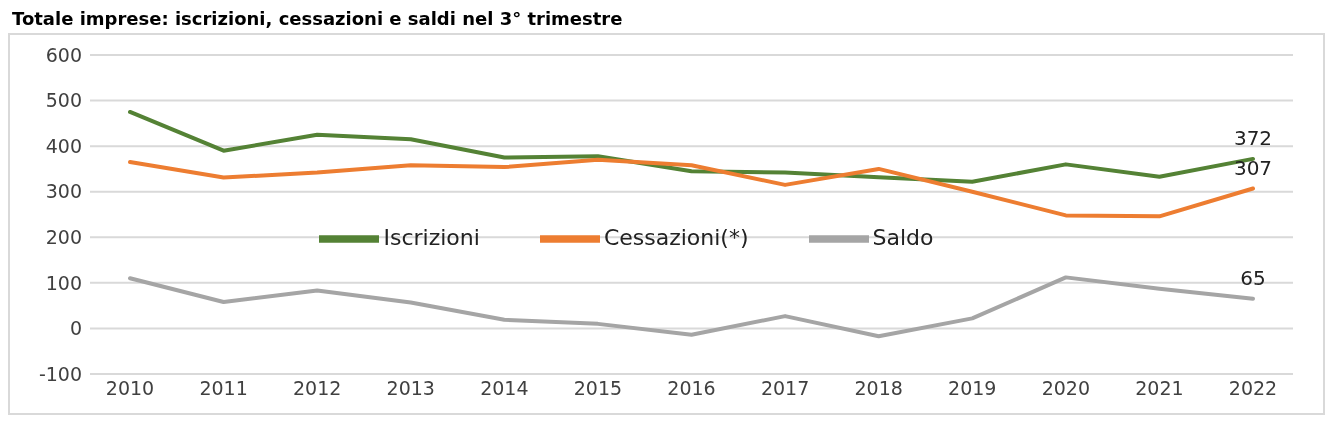 The image size is (1333, 430). I want to click on y-tick-label: -100, so click(60, 373).